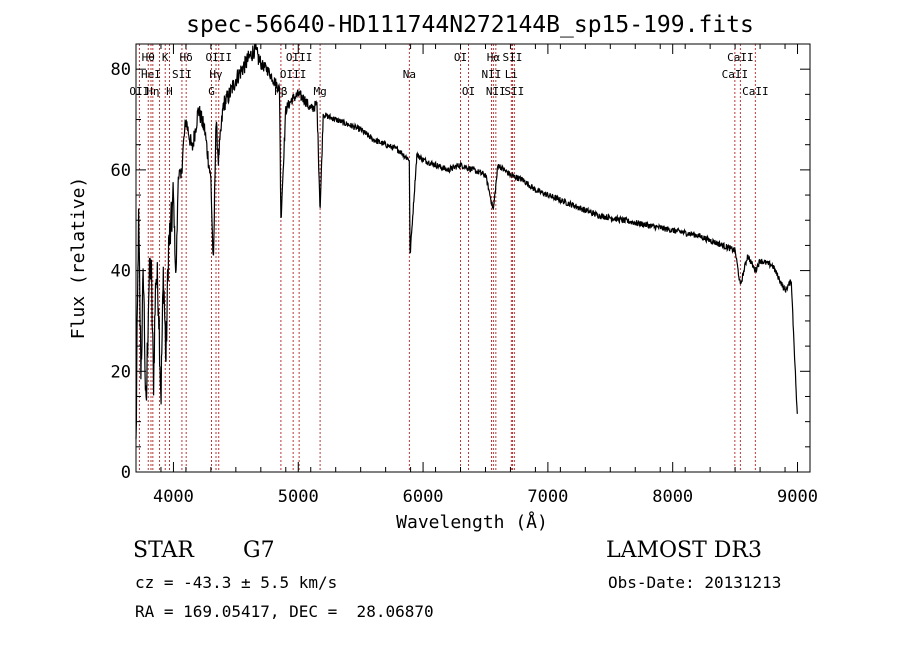 The width and height of the screenshot is (900, 649). I want to click on x-tick-label-4: 8000, so click(672, 497).